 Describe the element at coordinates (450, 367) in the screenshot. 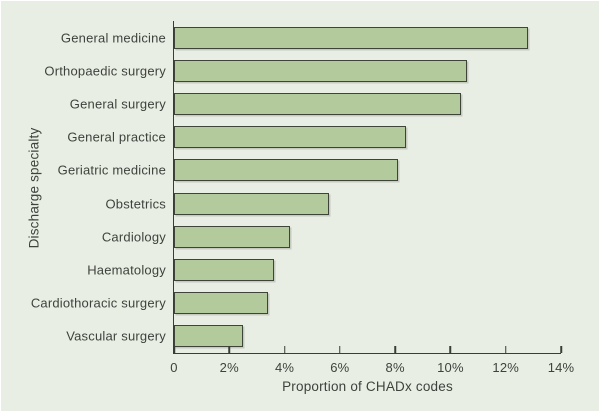

I see `x-axis-tick-label: 10%` at that location.